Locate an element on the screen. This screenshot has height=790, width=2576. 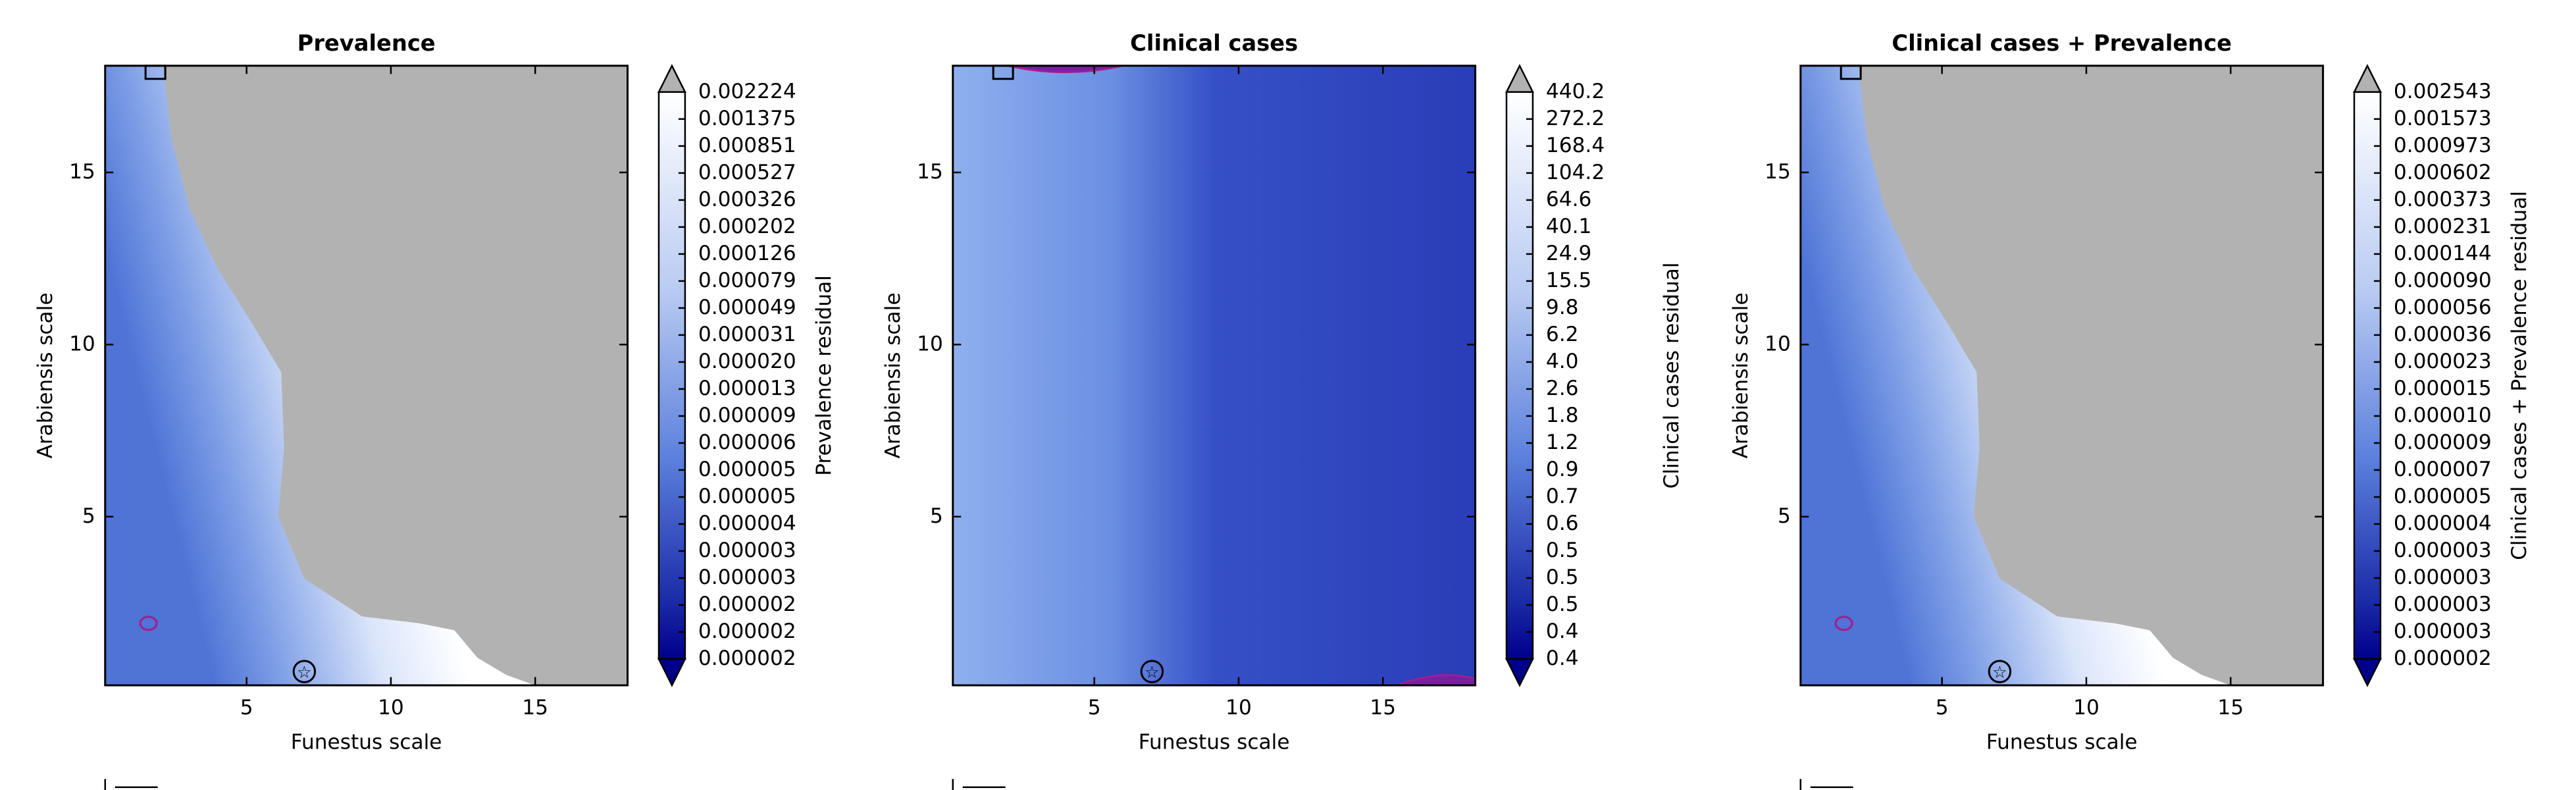
colorbar-tick-label: 272.2 is located at coordinates (1575, 118).